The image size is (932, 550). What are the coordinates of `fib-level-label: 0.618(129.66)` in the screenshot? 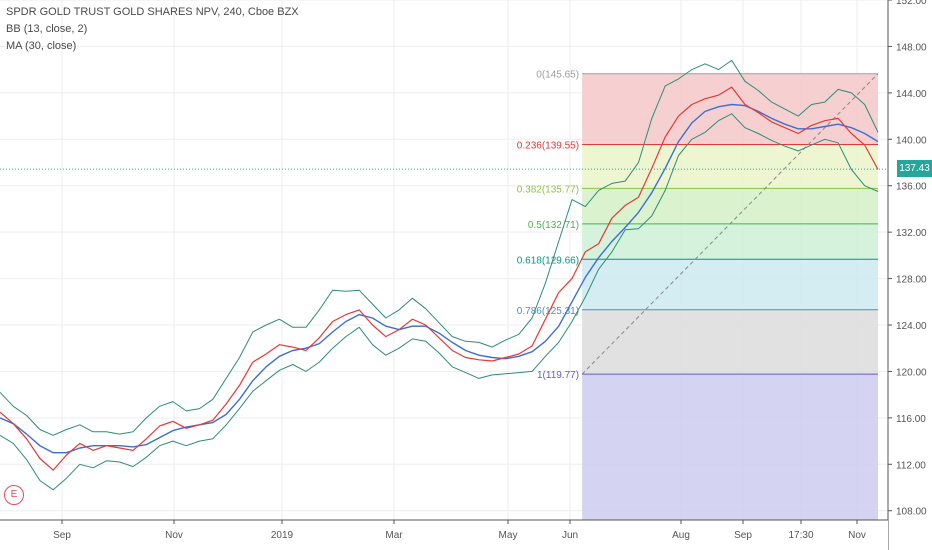 It's located at (548, 260).